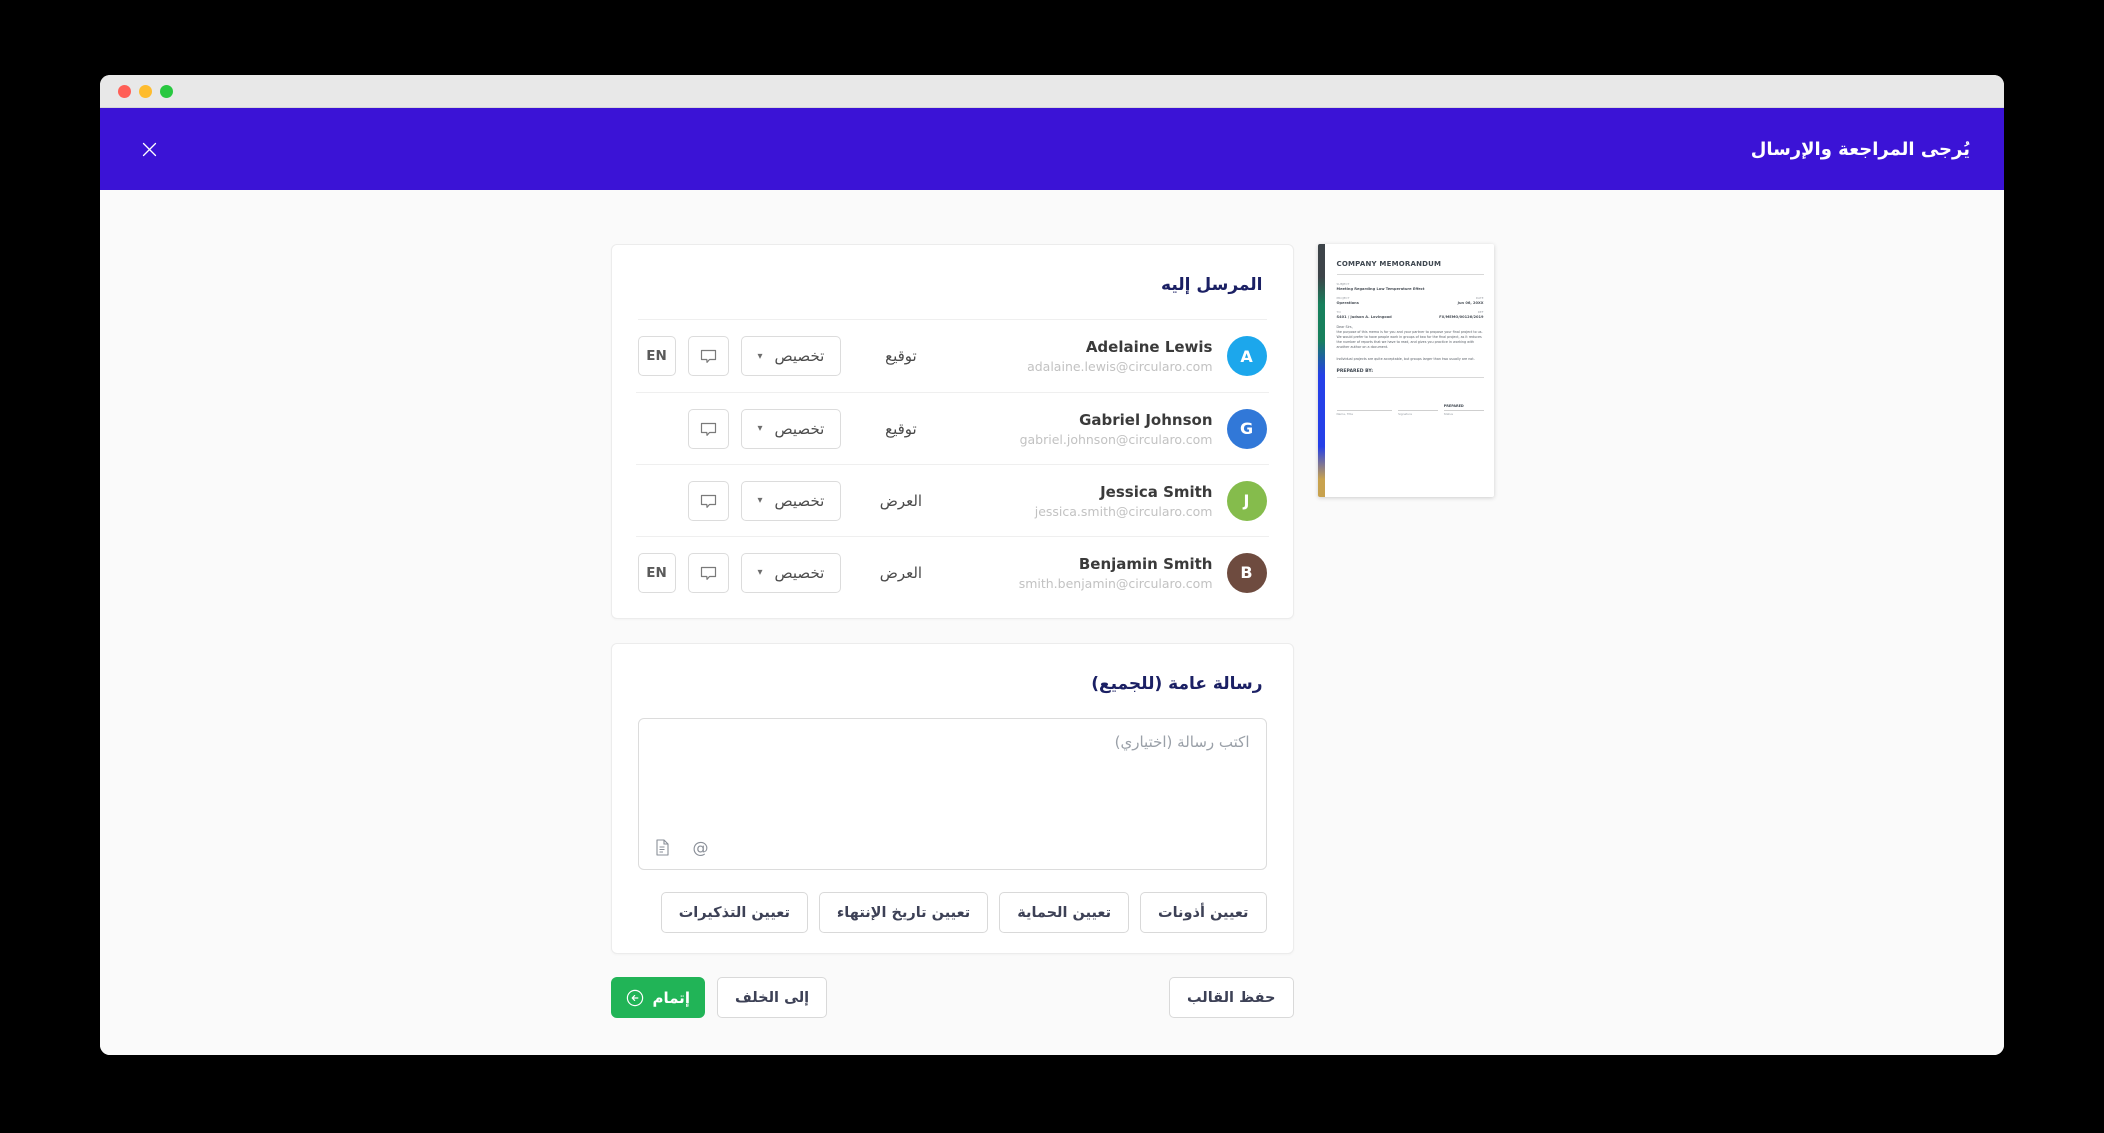 Image resolution: width=2104 pixels, height=1133 pixels. I want to click on document-color-strip, so click(1321, 370).